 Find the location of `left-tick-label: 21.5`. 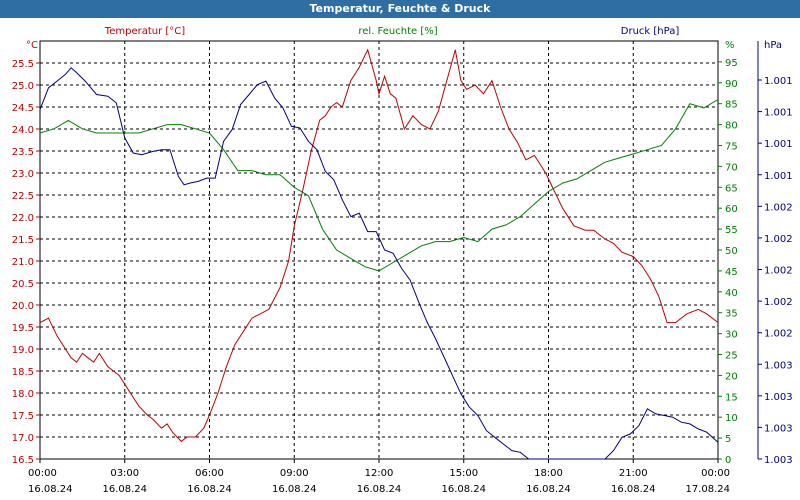

left-tick-label: 21.5 is located at coordinates (23, 240).